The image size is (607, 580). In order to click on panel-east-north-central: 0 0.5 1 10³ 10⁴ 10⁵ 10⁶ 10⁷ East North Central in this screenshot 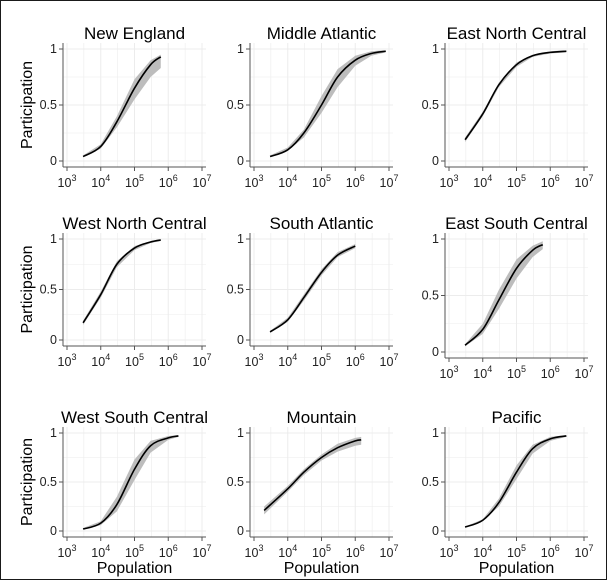, I will do `click(508, 107)`.